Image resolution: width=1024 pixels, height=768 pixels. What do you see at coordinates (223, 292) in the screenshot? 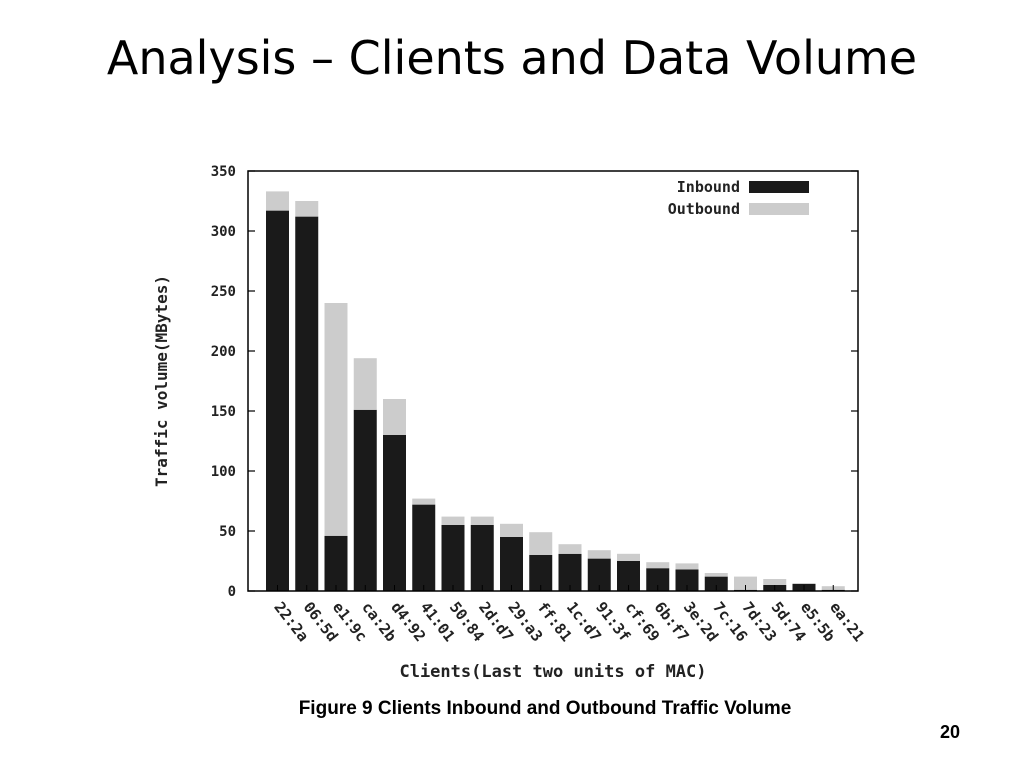
I see `y-tick-label: 250` at bounding box center [223, 292].